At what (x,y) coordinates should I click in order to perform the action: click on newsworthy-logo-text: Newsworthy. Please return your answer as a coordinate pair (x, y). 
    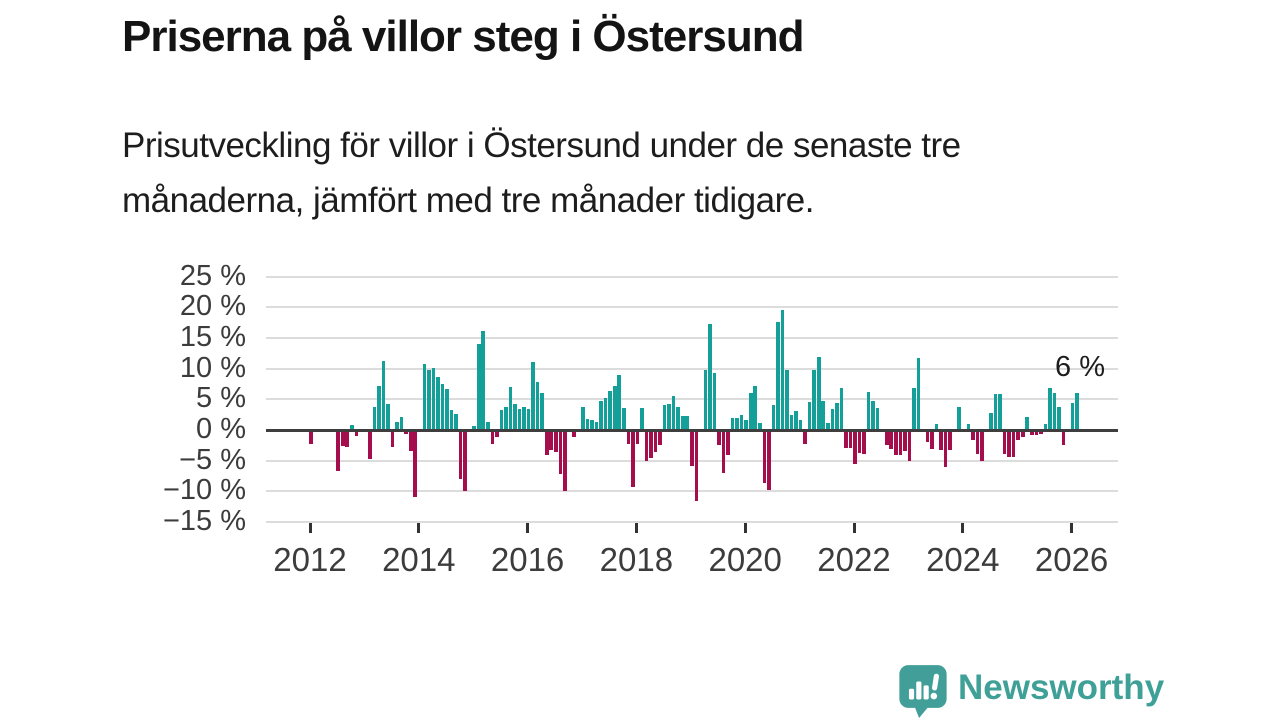
    Looking at the image, I should click on (1061, 687).